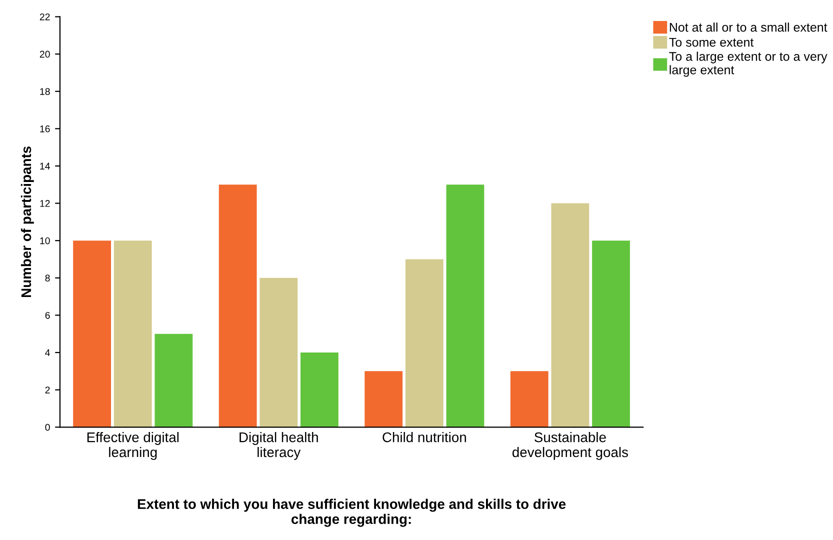  I want to click on y-tick-label: 2, so click(47, 390).